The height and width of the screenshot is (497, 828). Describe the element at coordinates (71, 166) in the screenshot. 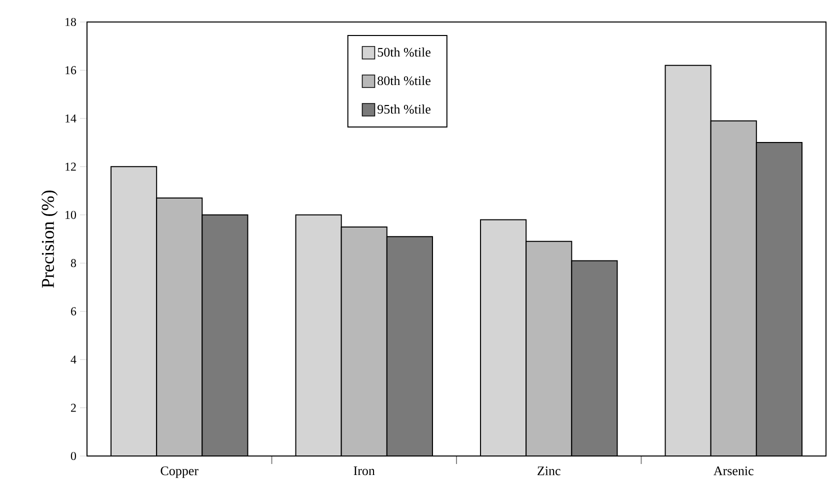

I see `y-tick-label: 12` at that location.